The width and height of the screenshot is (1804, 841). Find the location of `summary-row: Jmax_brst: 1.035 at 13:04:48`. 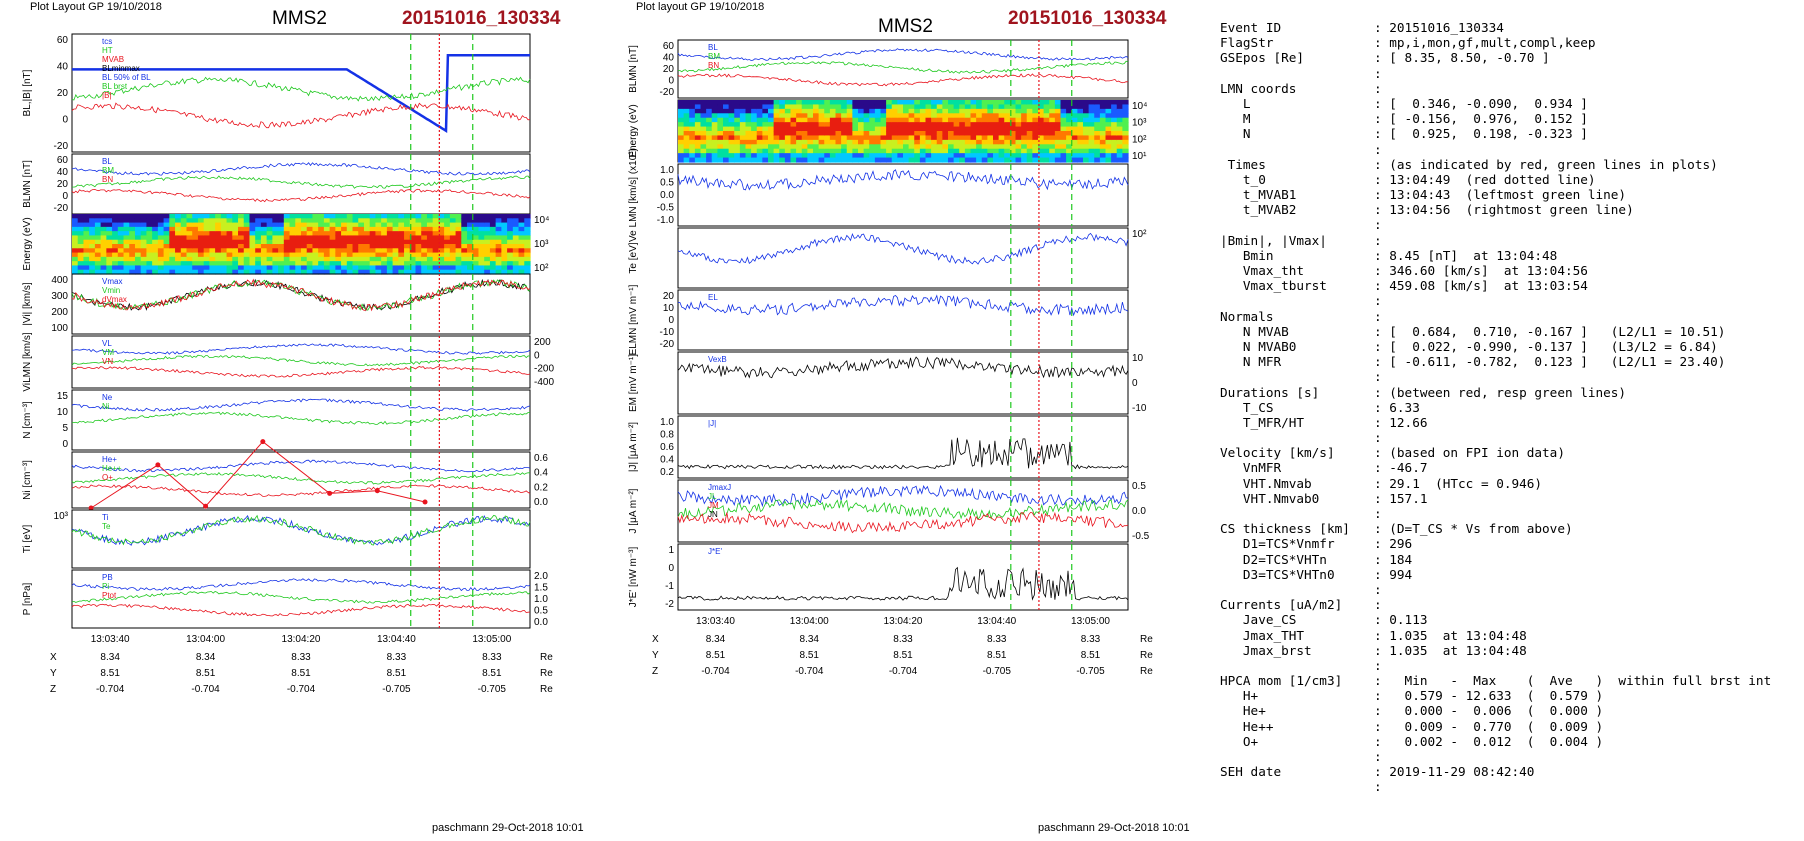

summary-row: Jmax_brst: 1.035 at 13:04:48 is located at coordinates (1495, 650).